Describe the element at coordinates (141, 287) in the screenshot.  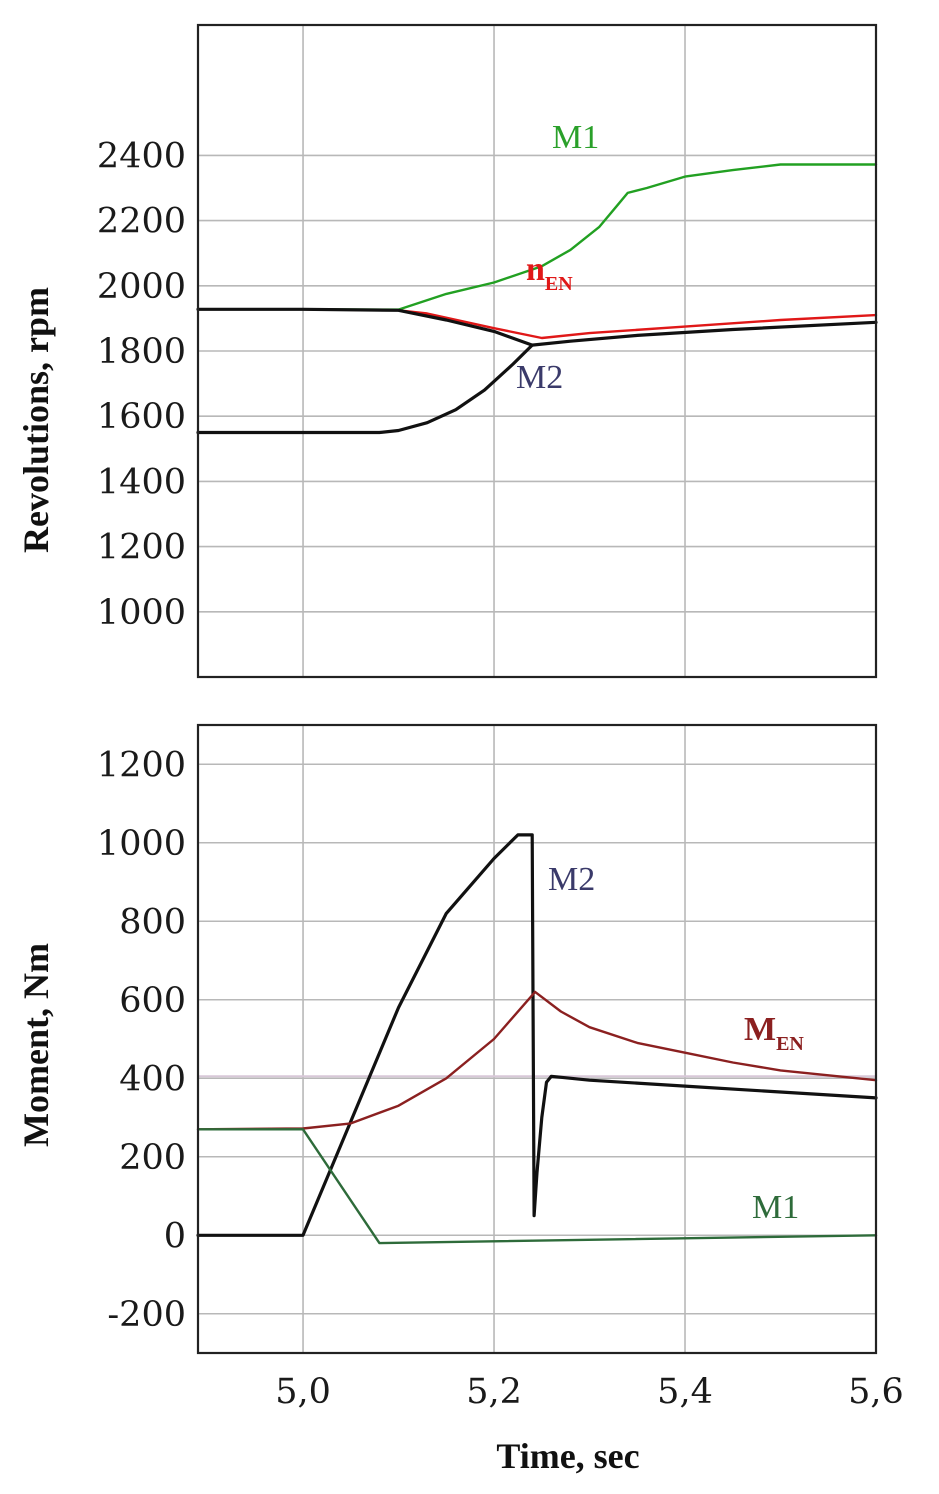
I see `y-tick-label: 2000` at that location.